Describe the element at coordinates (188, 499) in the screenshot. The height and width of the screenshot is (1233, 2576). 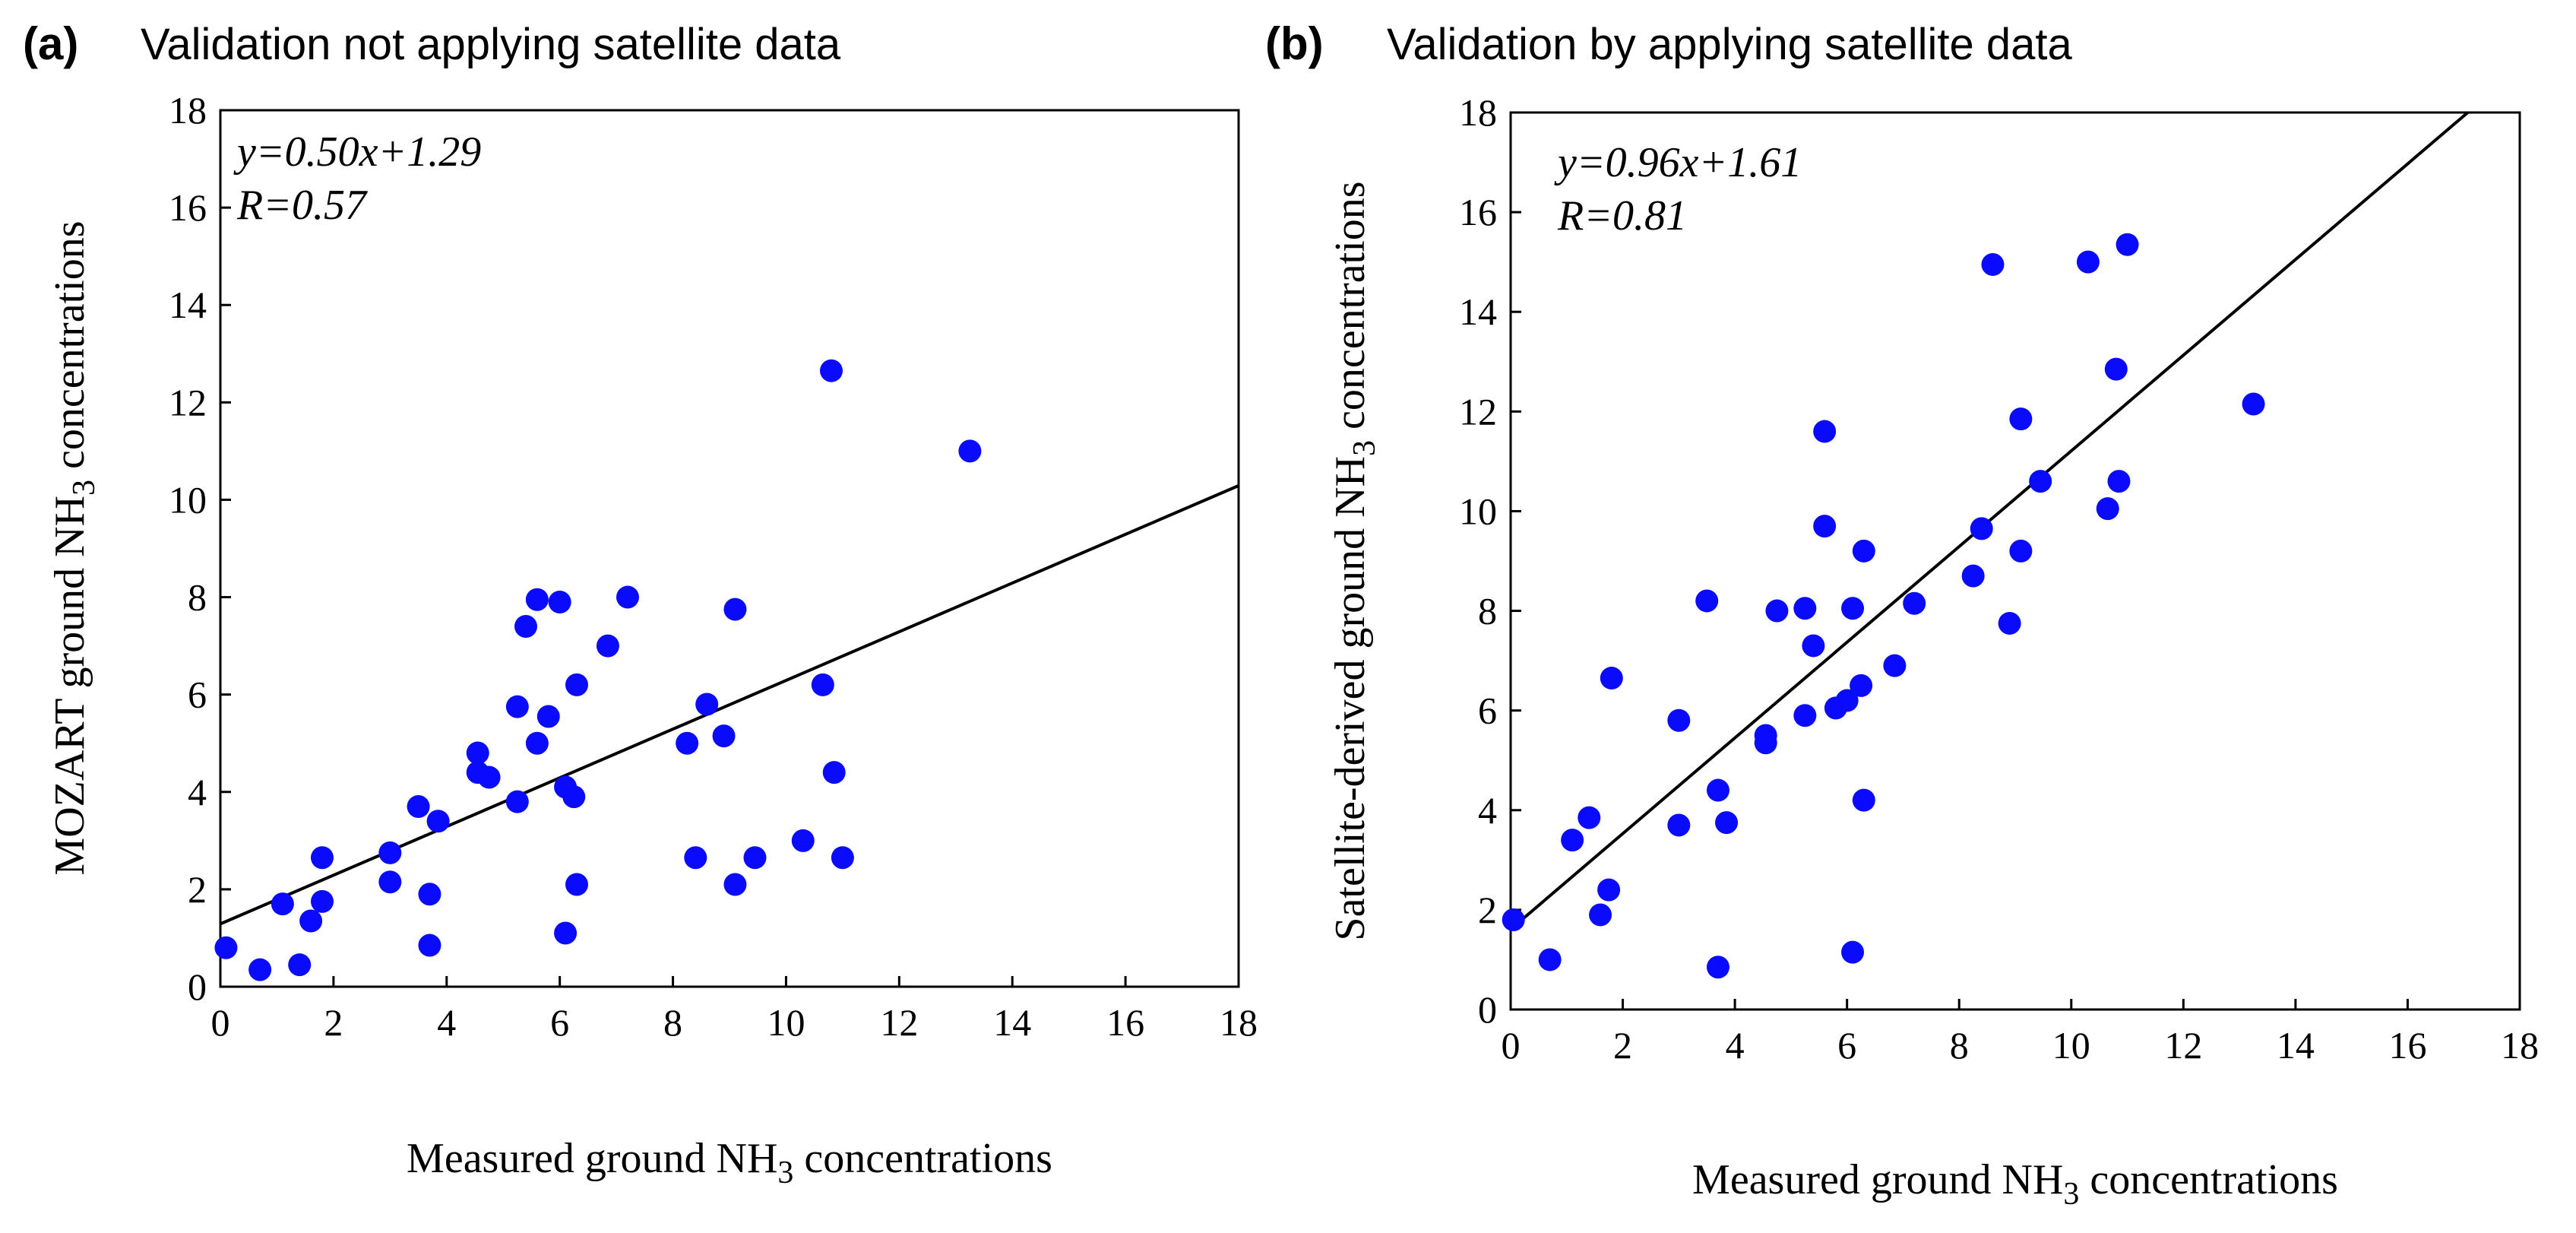
I see `panel-a-y-tick-label: 10` at that location.